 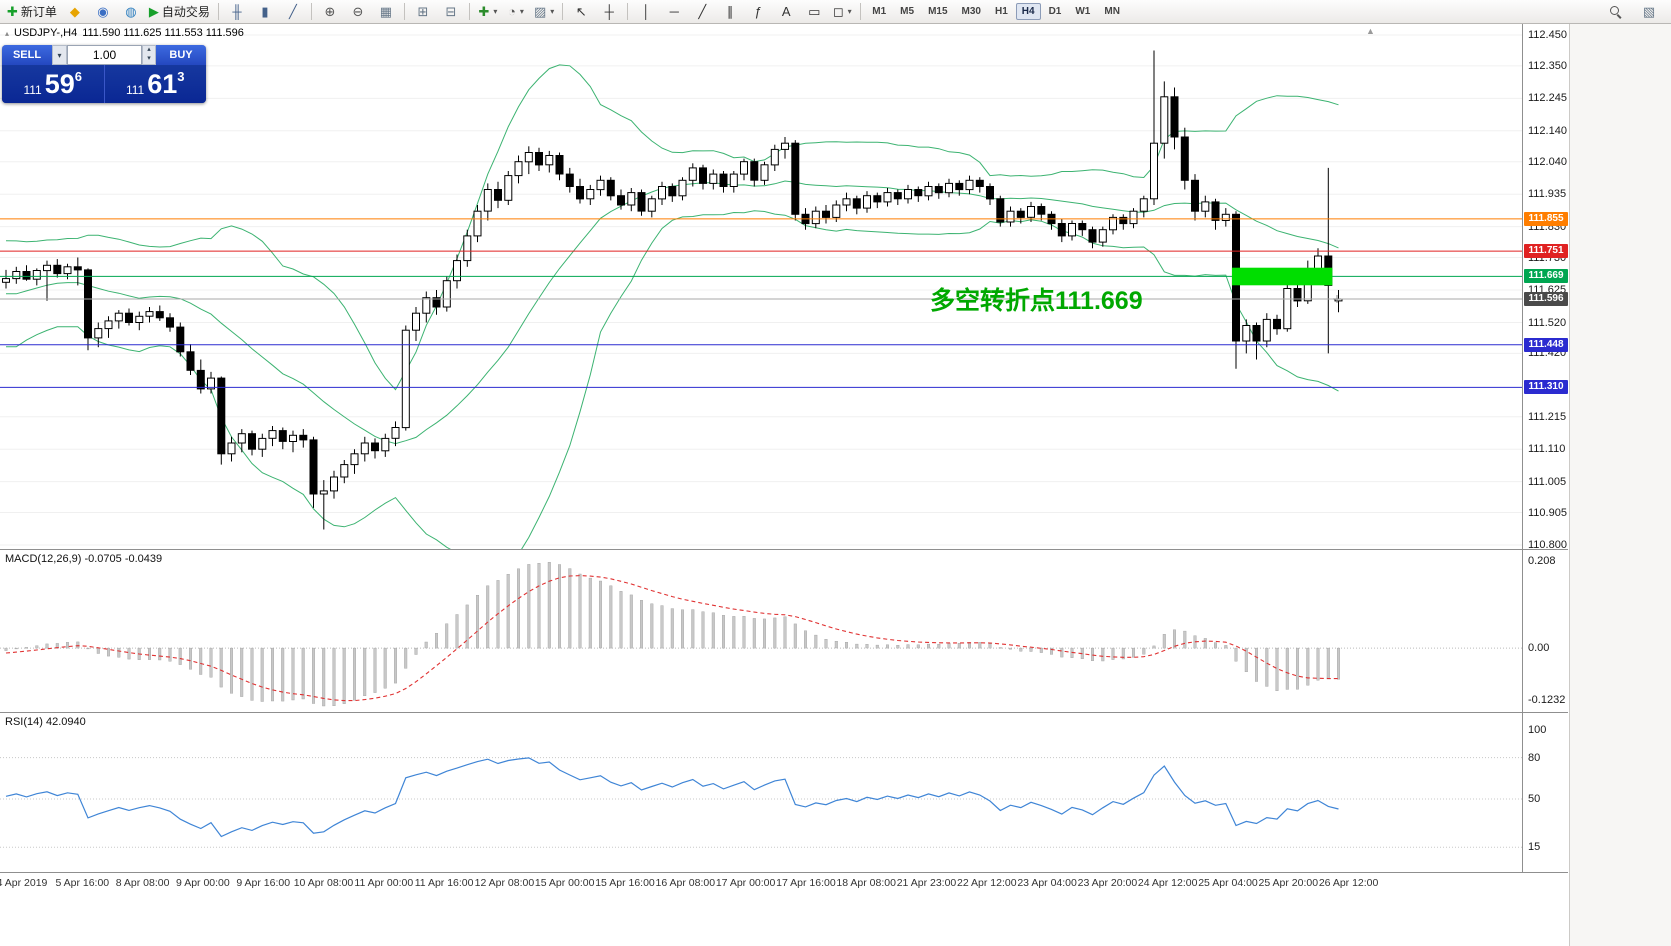 I want to click on charts-profile-icon: ◆, so click(x=75, y=12).